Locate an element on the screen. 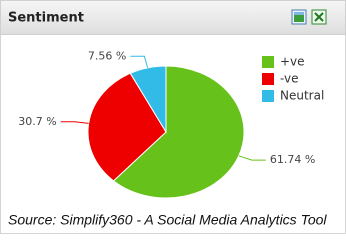 The width and height of the screenshot is (346, 240). data-label: 7.56 % is located at coordinates (107, 55).